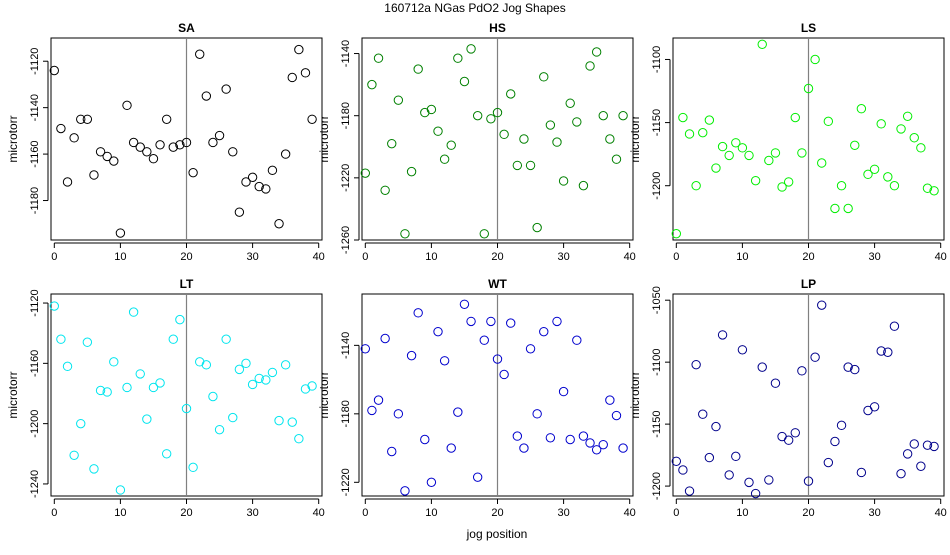  What do you see at coordinates (497, 534) in the screenshot?
I see `x-axis-label: jog position` at bounding box center [497, 534].